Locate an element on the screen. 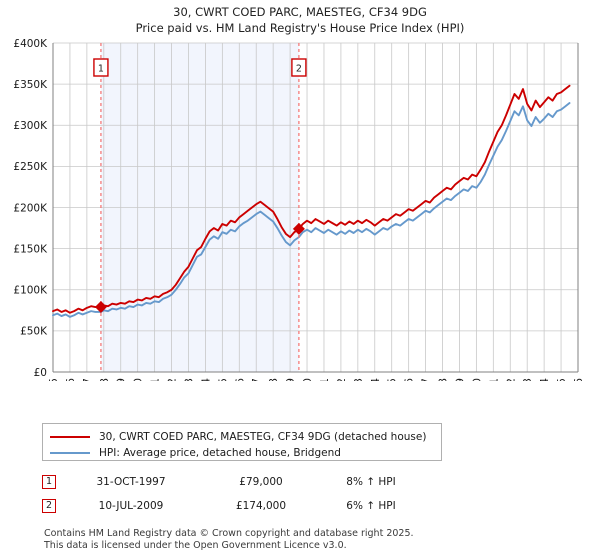 The height and width of the screenshot is (560, 600). y-tick-label: £50K is located at coordinates (34, 332).